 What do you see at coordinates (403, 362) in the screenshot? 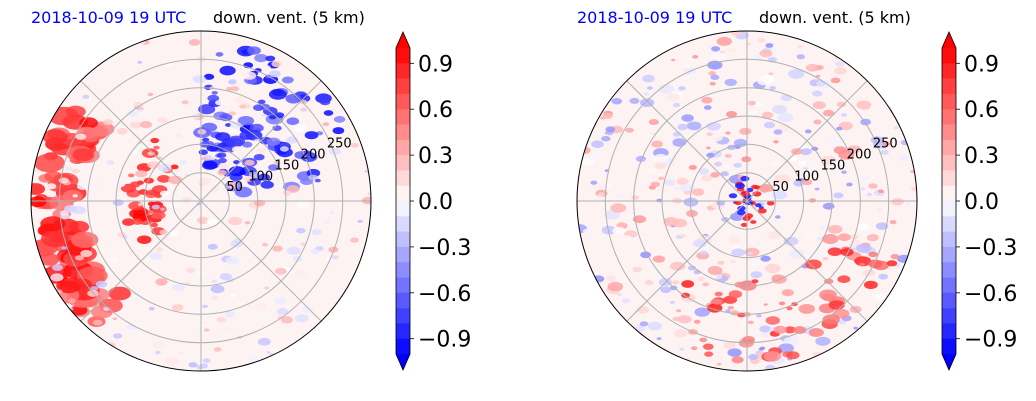
I see `colorbar-extend-min` at bounding box center [403, 362].